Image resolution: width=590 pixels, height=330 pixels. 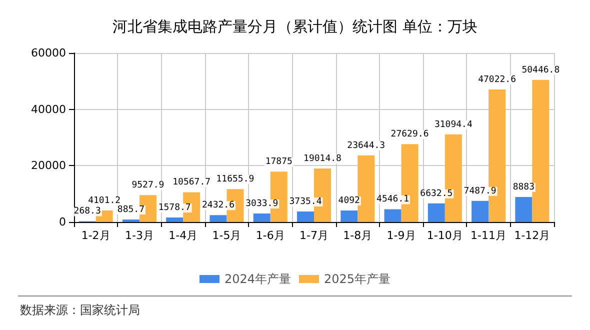 What do you see at coordinates (62, 222) in the screenshot?
I see `y-tick-label: 0` at bounding box center [62, 222].